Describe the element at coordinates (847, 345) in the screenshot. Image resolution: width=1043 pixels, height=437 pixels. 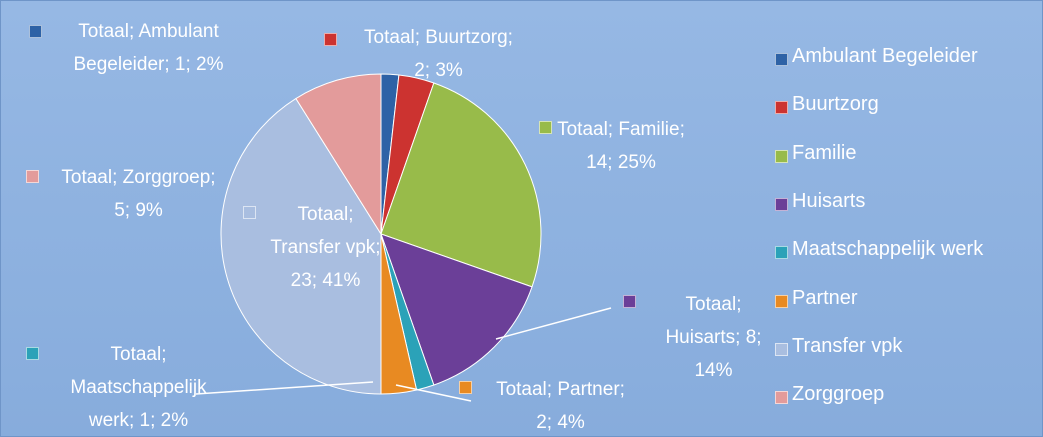
I see `legend-label: Transfer vpk` at that location.